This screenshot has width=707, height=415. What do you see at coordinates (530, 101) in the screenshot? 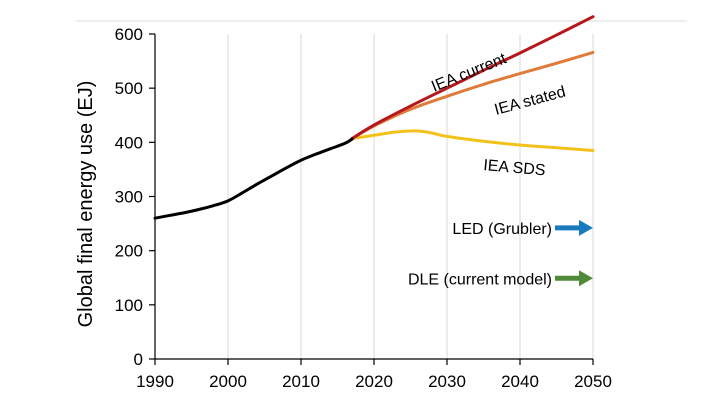
I see `series-label-iea-stated: IEA stated` at bounding box center [530, 101].